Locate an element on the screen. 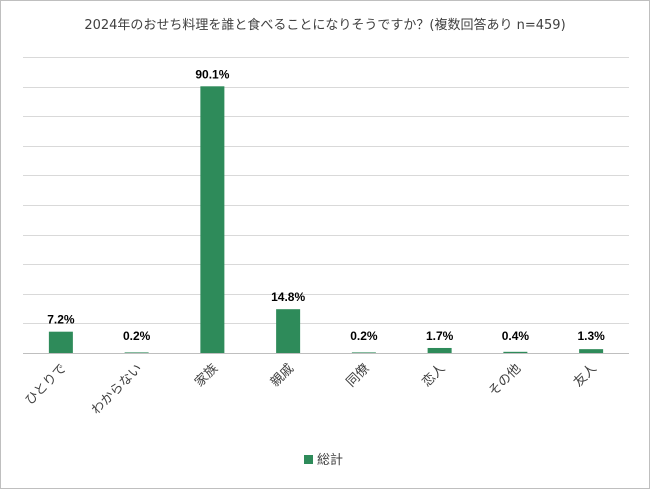  category-labels: ひとりで わからない 家族 親戚 同僚 恋人 その他 友人 is located at coordinates (311, 389).